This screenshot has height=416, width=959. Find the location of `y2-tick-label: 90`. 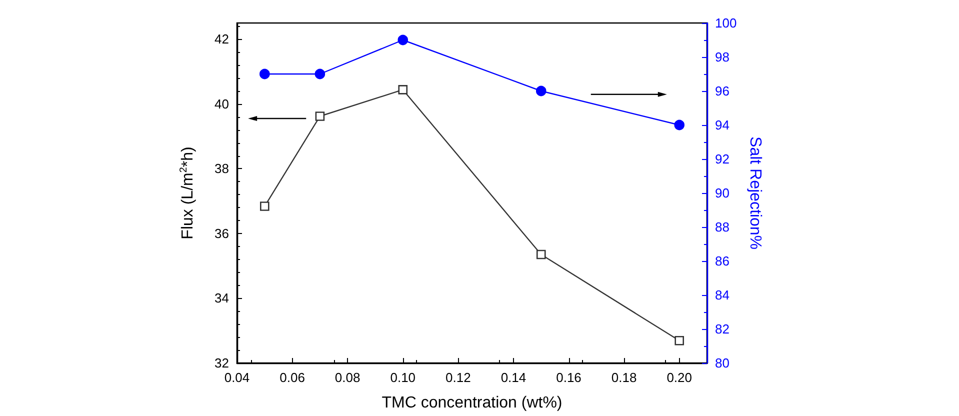

y2-tick-label: 90 is located at coordinates (722, 193).